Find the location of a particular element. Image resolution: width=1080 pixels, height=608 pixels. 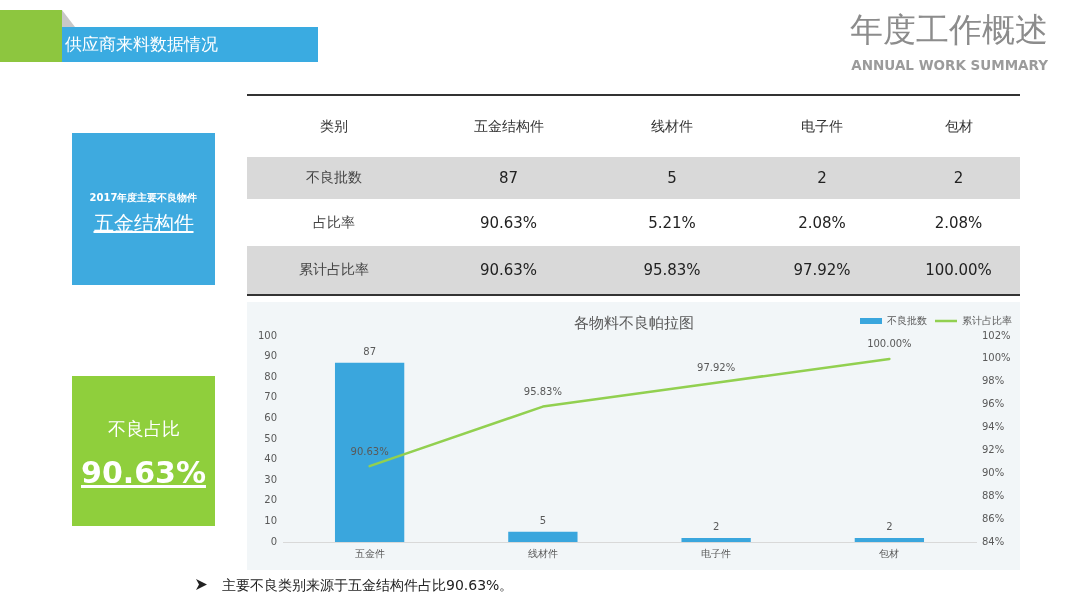

y2-tick-label: 100% is located at coordinates (996, 358).